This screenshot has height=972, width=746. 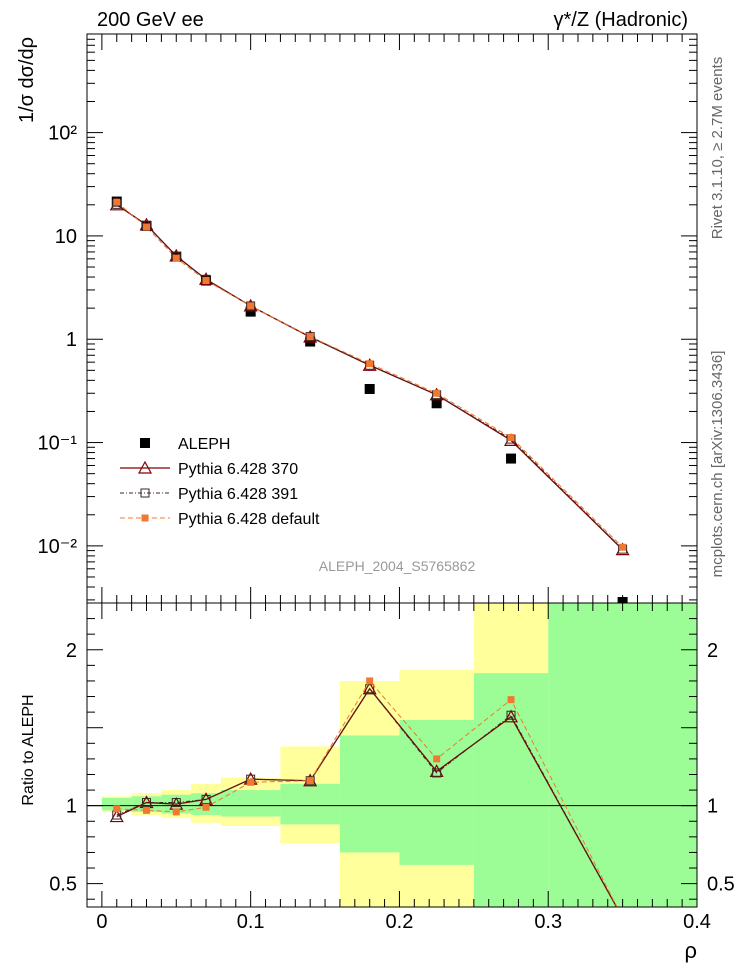 What do you see at coordinates (690, 950) in the screenshot?
I see `ratio-xlabel: ρ` at bounding box center [690, 950].